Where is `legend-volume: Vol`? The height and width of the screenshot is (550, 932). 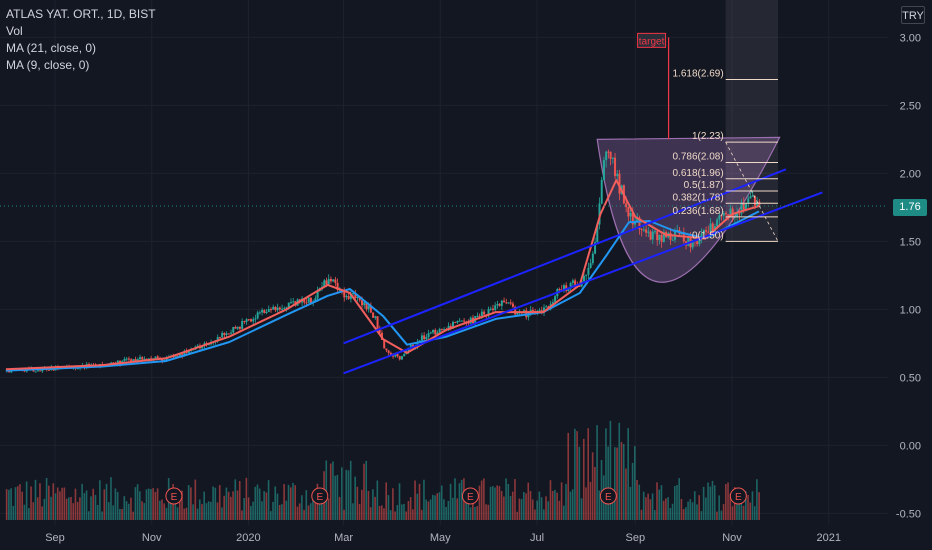 legend-volume: Vol is located at coordinates (14, 31).